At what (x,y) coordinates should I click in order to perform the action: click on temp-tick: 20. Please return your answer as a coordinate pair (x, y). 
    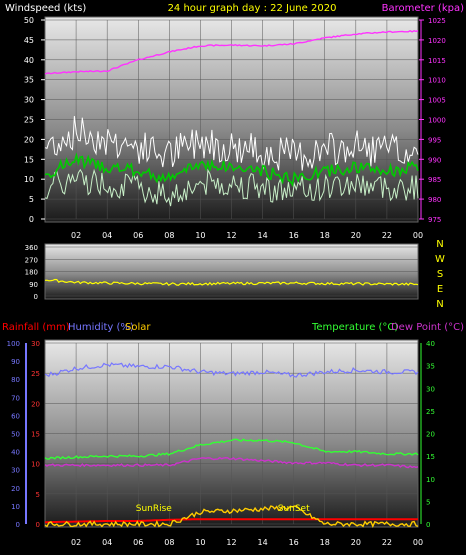
    Looking at the image, I should click on (430, 435).